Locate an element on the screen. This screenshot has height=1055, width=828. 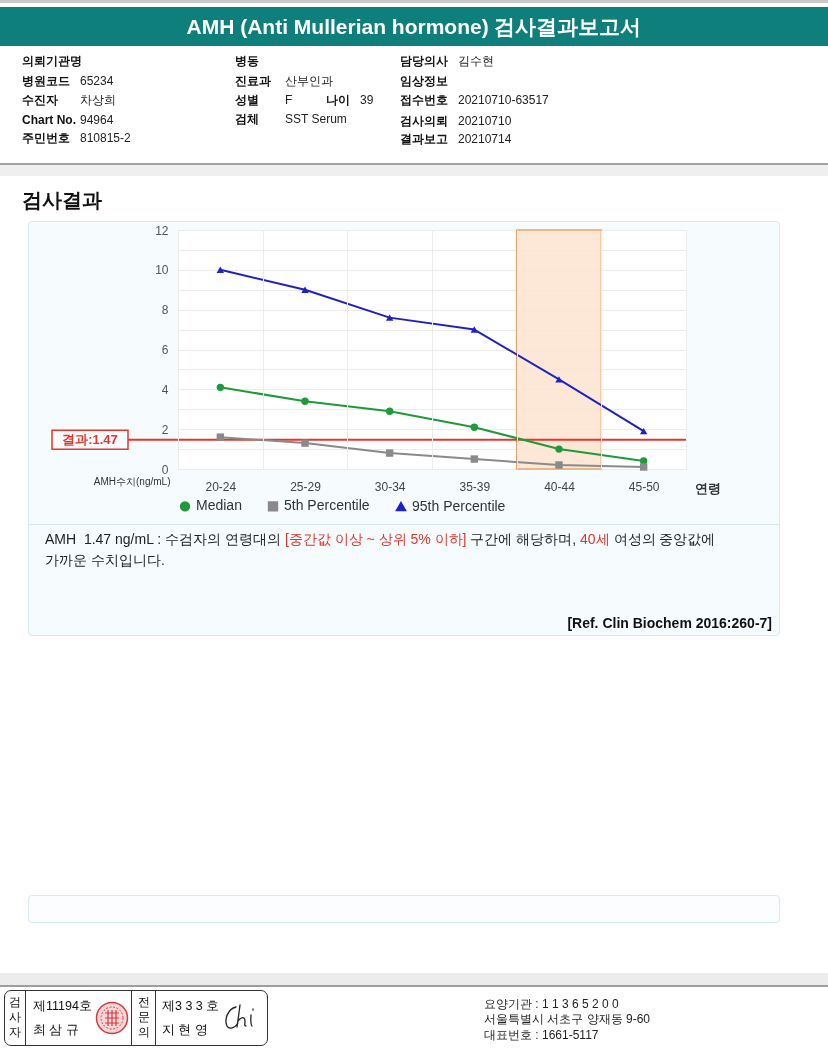
text: 지 현 영 is located at coordinates (185, 1030).